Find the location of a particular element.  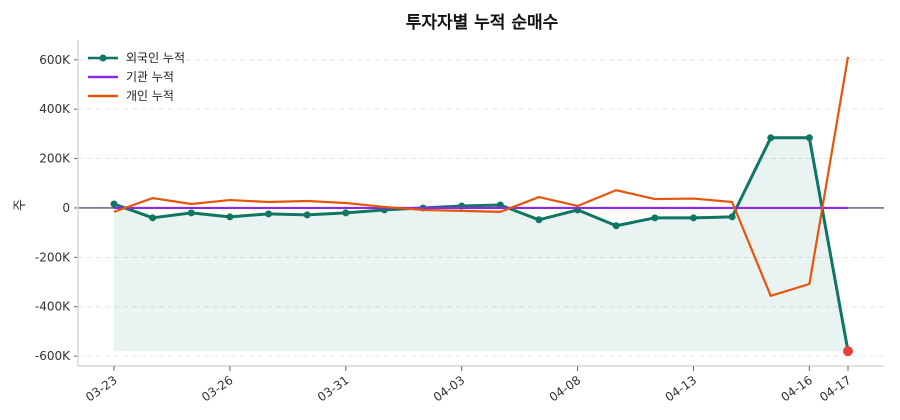

x-tick-label: 03-26 is located at coordinates (217, 388).